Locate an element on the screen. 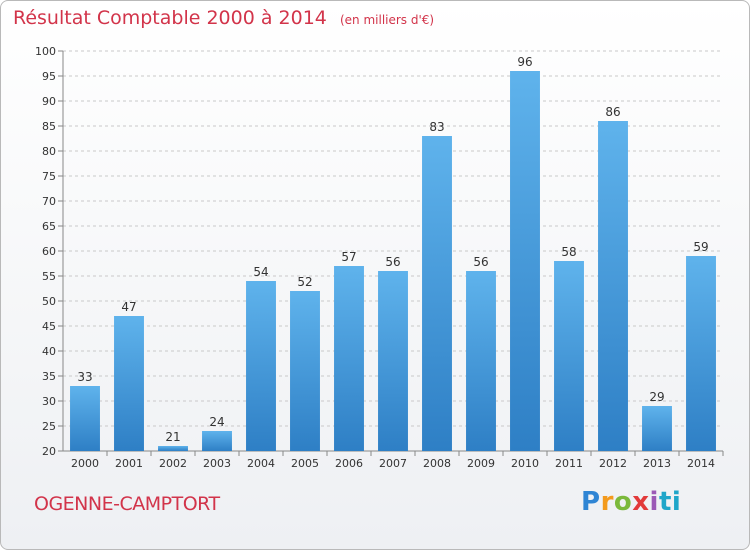 The height and width of the screenshot is (550, 750). data-label: 24 is located at coordinates (216, 422).